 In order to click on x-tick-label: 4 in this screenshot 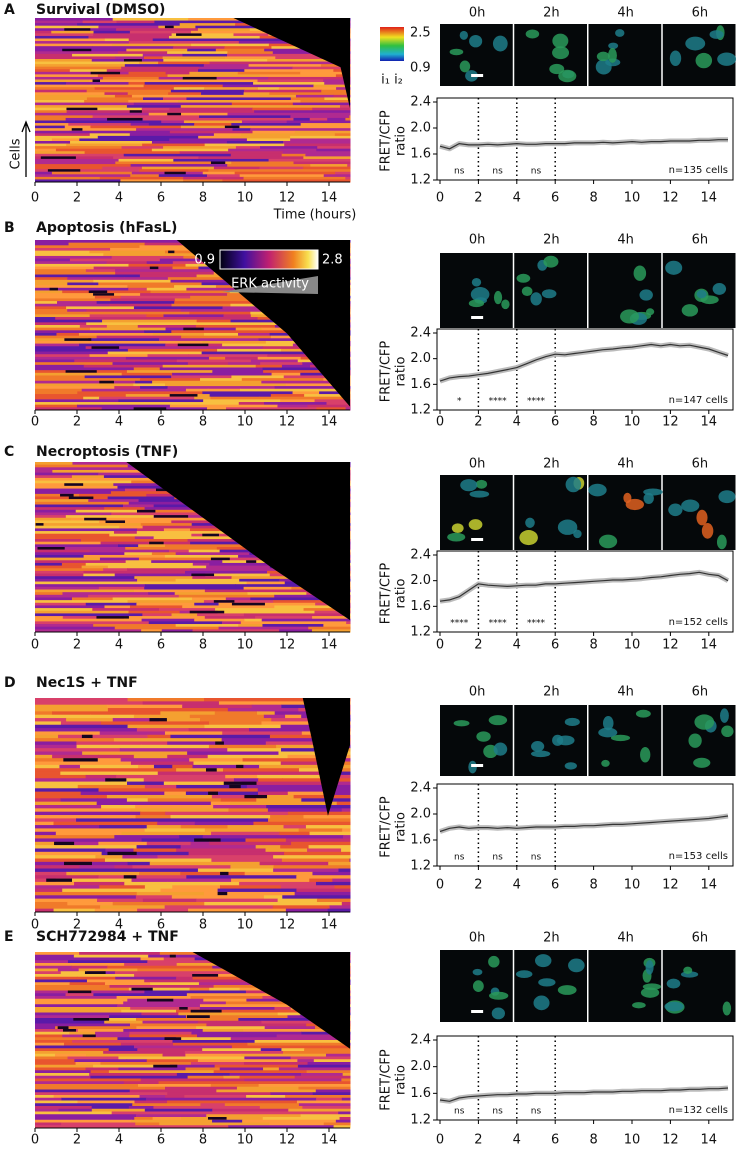, I will do `click(119, 1140)`.